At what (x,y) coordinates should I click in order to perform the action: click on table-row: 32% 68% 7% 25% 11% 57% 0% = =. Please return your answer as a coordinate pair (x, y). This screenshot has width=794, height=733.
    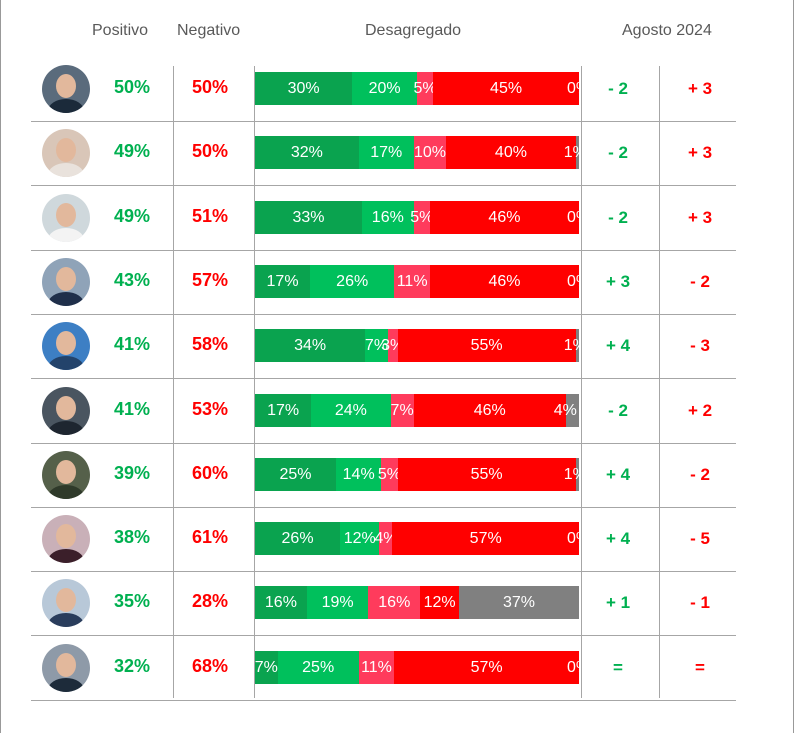
    Looking at the image, I should click on (397, 669).